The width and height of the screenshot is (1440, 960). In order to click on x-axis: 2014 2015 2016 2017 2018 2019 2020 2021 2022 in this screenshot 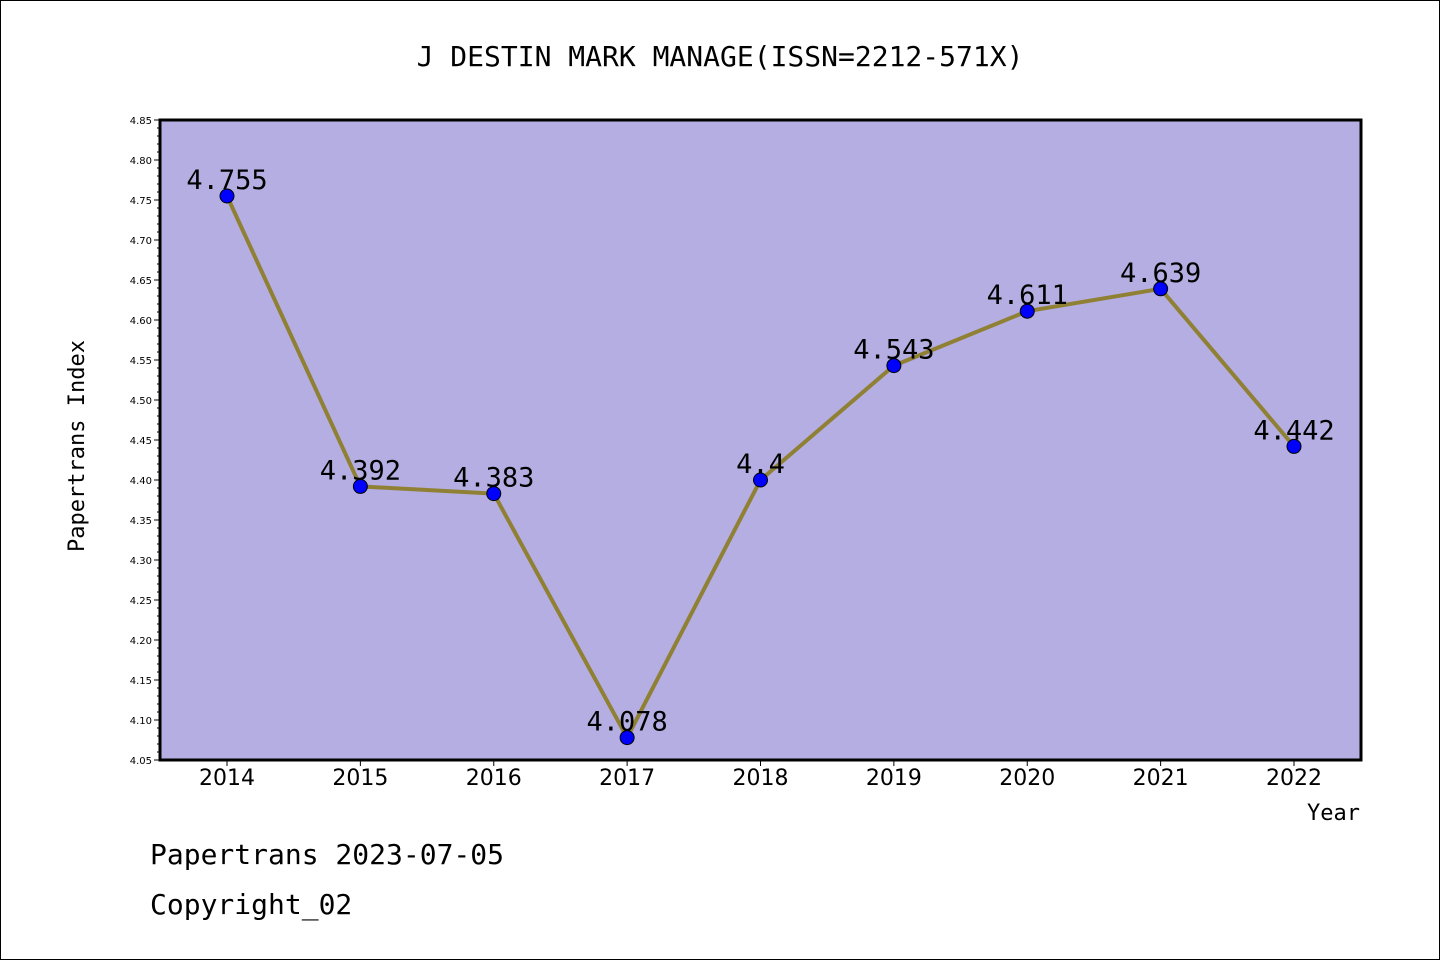, I will do `click(760, 775)`.